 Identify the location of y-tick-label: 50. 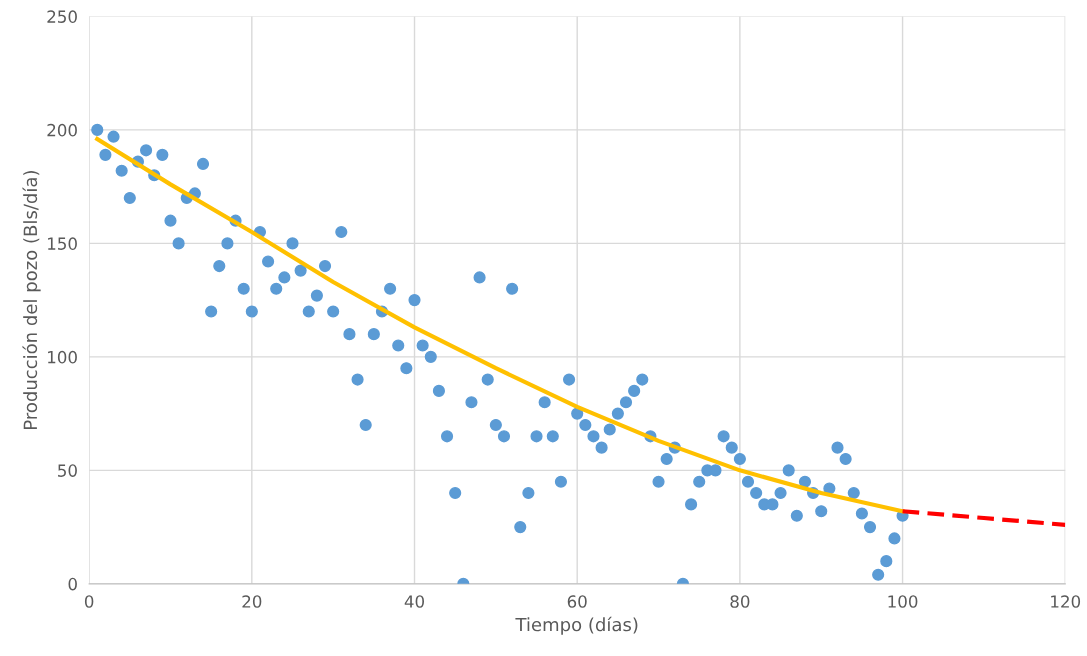
(67, 470).